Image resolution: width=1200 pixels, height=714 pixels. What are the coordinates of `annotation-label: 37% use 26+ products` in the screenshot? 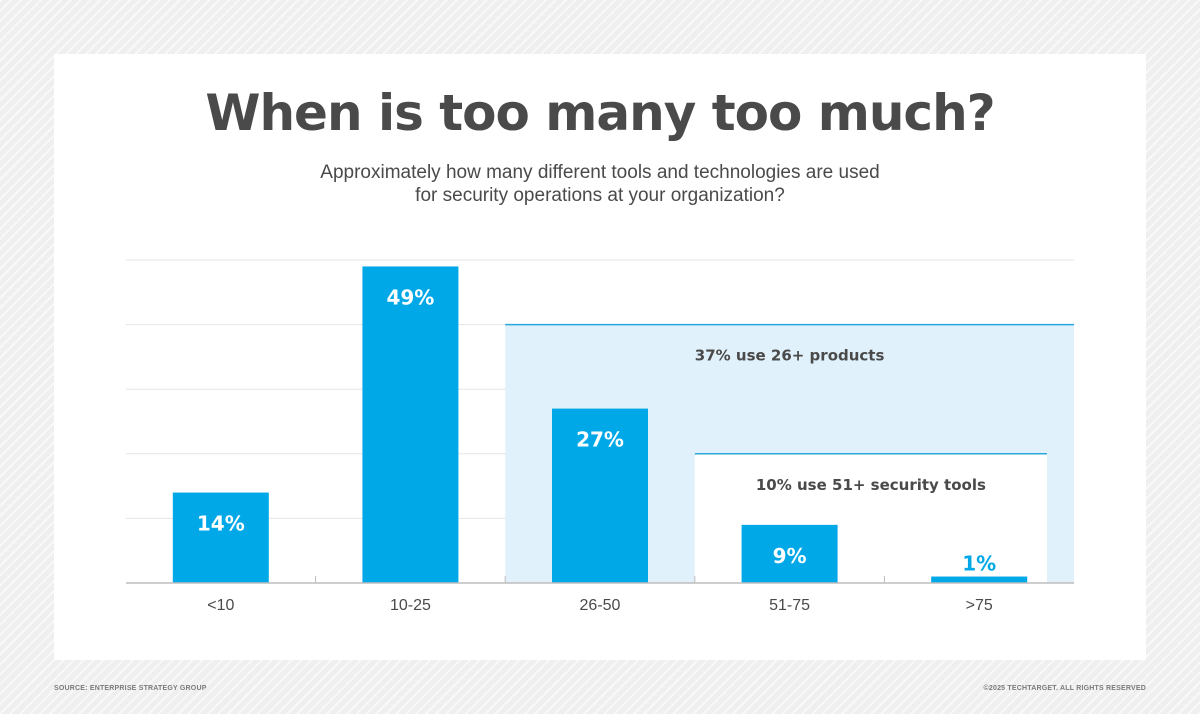 It's located at (790, 356).